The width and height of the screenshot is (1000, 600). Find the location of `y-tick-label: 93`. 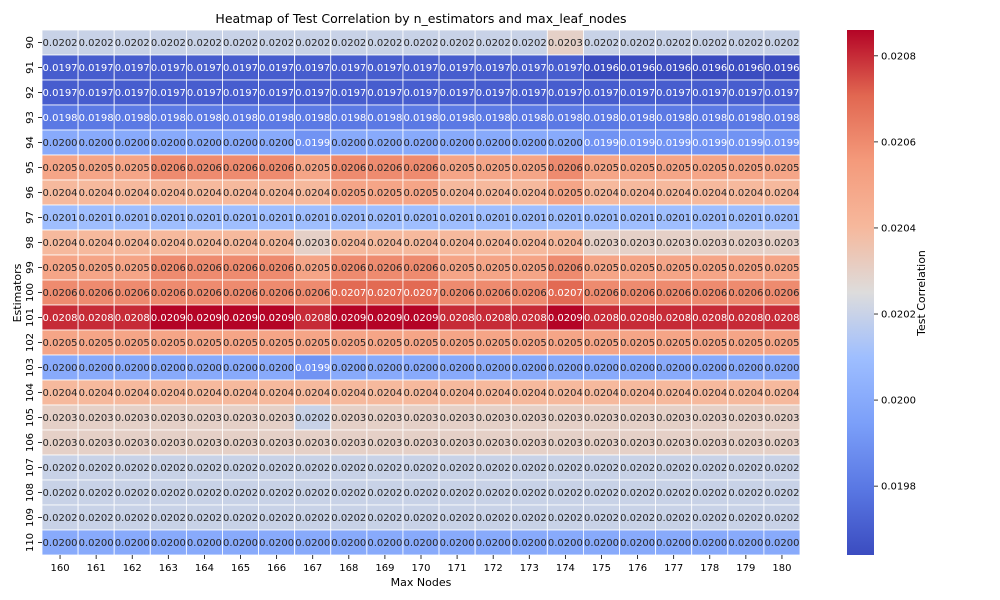

y-tick-label: 93 is located at coordinates (30, 117).